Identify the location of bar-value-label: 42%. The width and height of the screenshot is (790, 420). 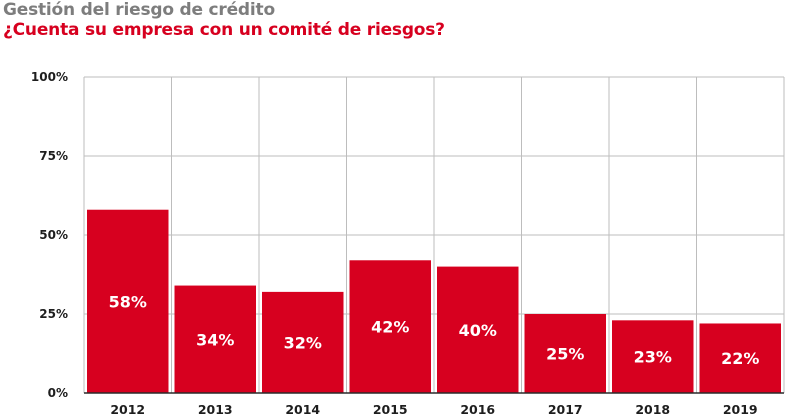
(390, 327).